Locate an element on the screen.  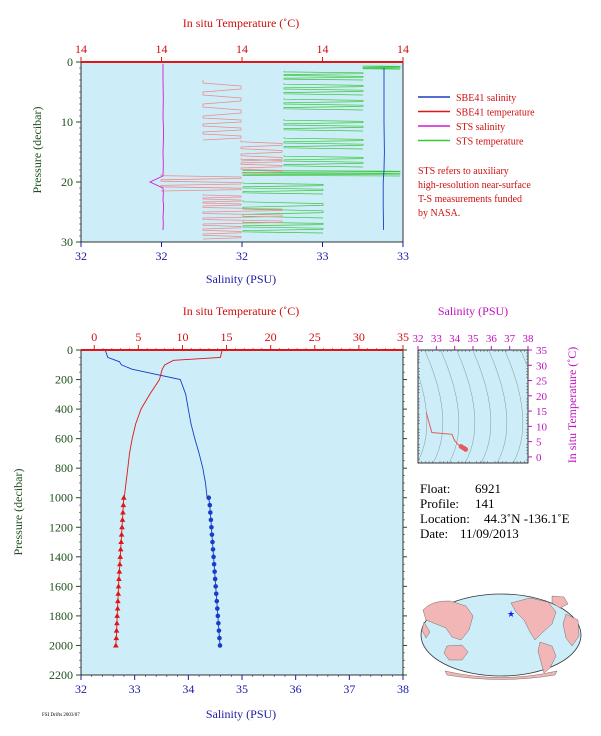
main-pressure-tick-label: 2000 is located at coordinates (61, 645).